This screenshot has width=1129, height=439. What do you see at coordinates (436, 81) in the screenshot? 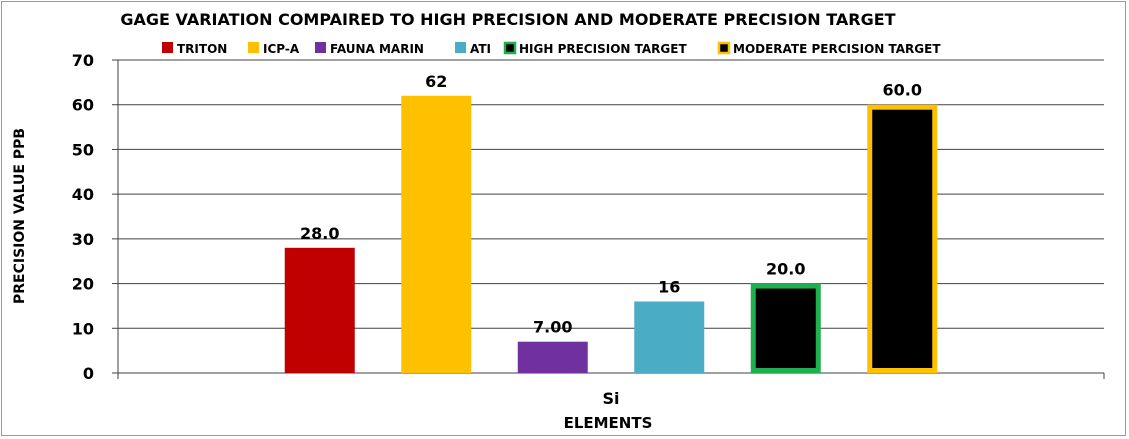
I see `data-label: 62` at bounding box center [436, 81].